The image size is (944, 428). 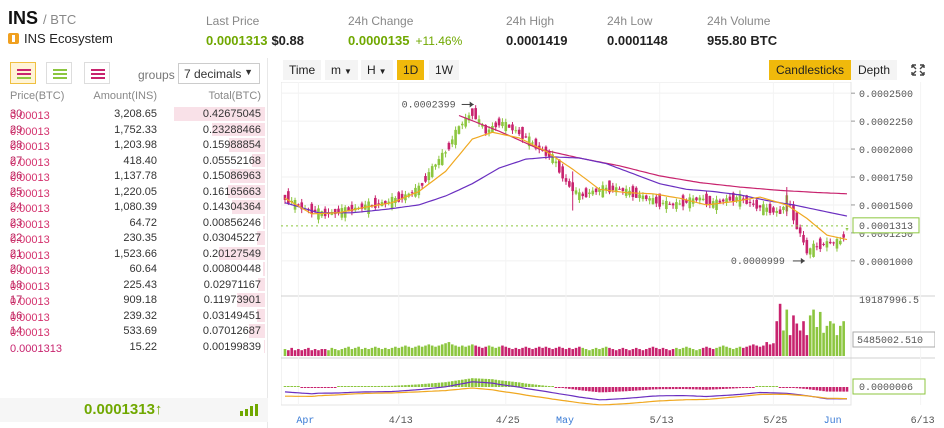 What do you see at coordinates (23, 73) in the screenshot?
I see `view-both-button` at bounding box center [23, 73].